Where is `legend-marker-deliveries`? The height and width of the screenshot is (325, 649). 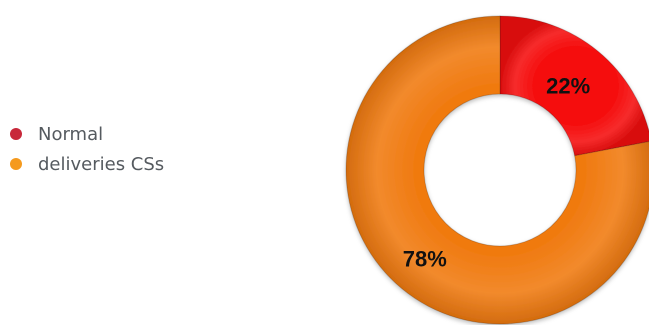 legend-marker-deliveries is located at coordinates (16, 164).